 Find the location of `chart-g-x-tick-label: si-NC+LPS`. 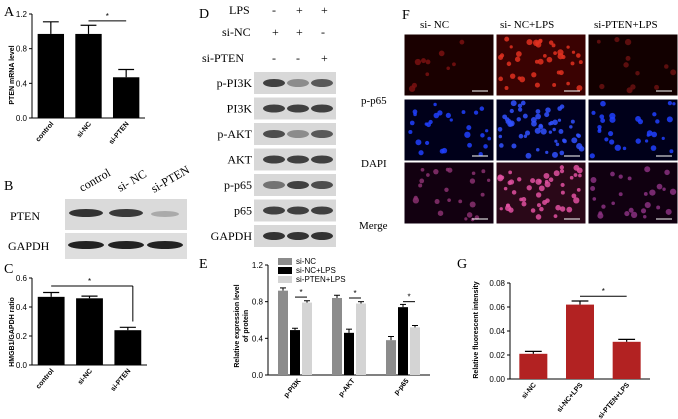

chart-g-x-tick-label: si-NC+LPS is located at coordinates (570, 398).